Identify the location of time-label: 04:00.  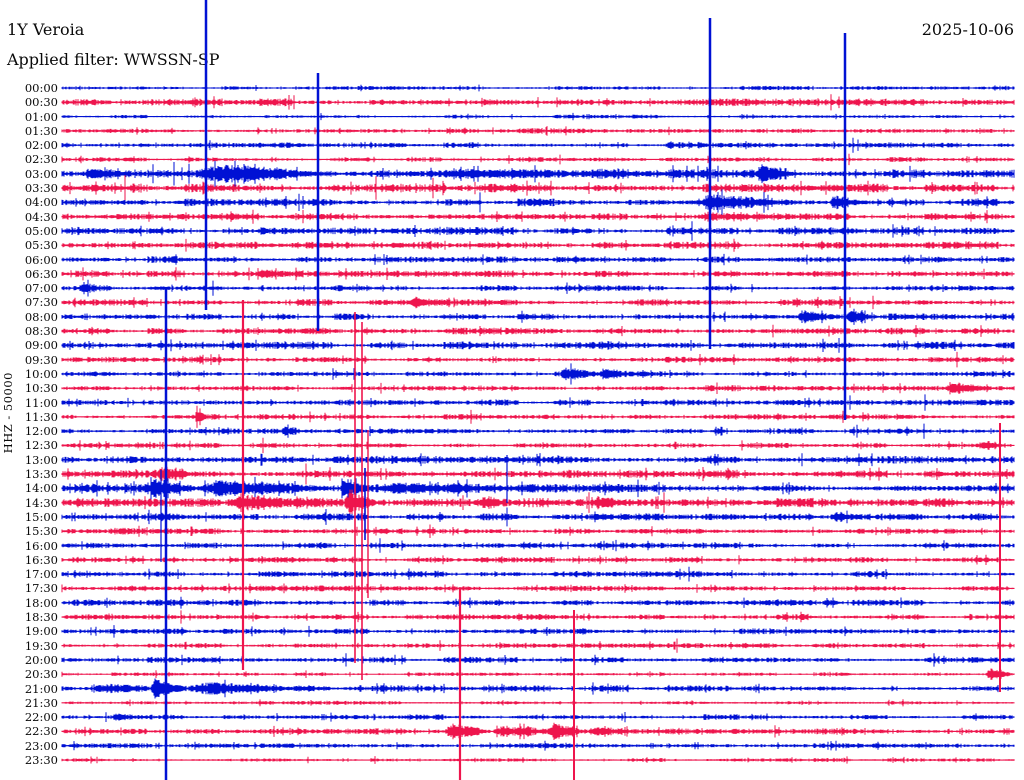
(41, 202).